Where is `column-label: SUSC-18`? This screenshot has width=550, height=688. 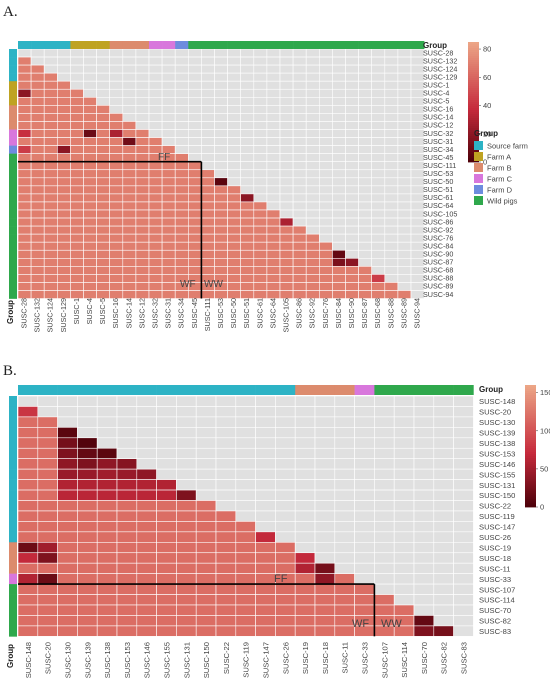
column-label: SUSC-18 is located at coordinates (325, 658).